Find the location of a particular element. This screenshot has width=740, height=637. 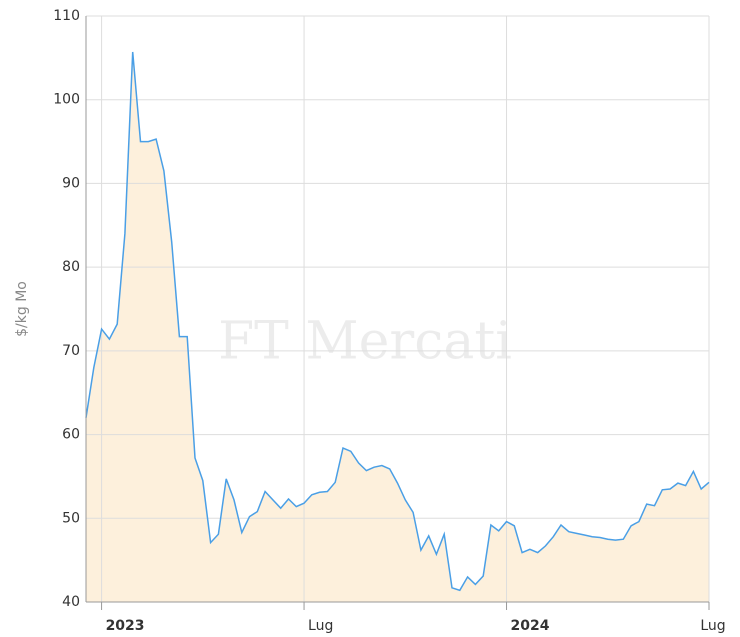

y-axis-label: $/kg Mo is located at coordinates (22, 309).